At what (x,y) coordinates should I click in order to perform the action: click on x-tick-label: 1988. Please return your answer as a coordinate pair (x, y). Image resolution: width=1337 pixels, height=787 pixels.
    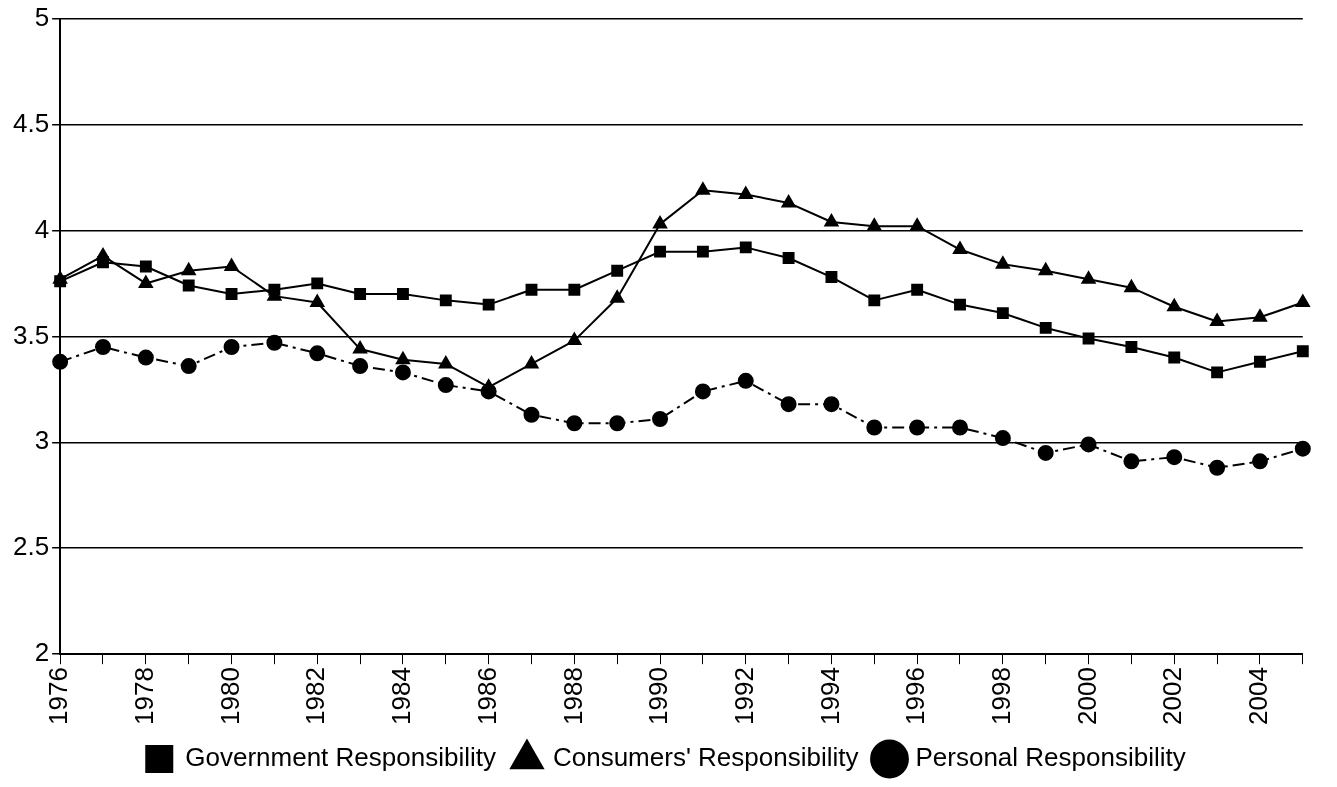
    Looking at the image, I should click on (572, 696).